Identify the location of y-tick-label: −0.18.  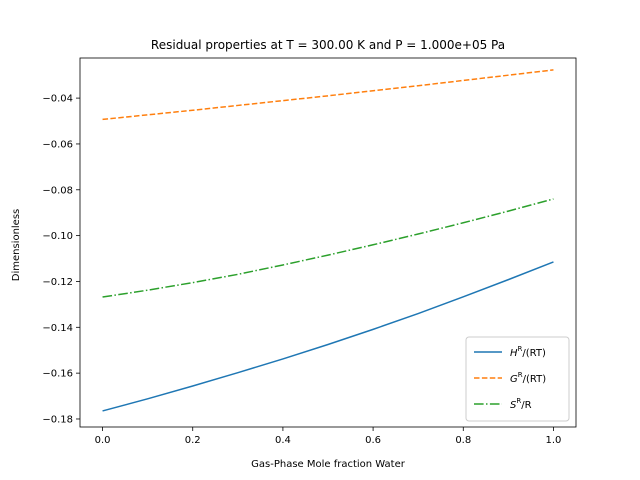
(57, 419).